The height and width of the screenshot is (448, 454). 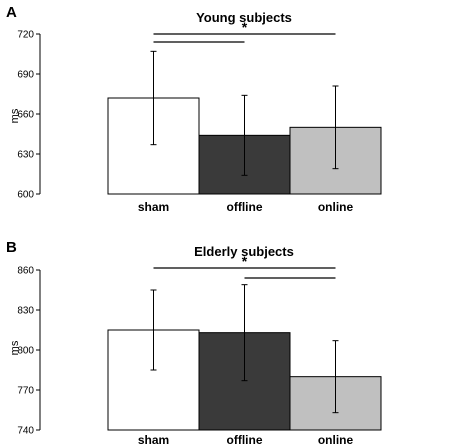 I want to click on y-tick-label: 720, so click(x=25, y=35).